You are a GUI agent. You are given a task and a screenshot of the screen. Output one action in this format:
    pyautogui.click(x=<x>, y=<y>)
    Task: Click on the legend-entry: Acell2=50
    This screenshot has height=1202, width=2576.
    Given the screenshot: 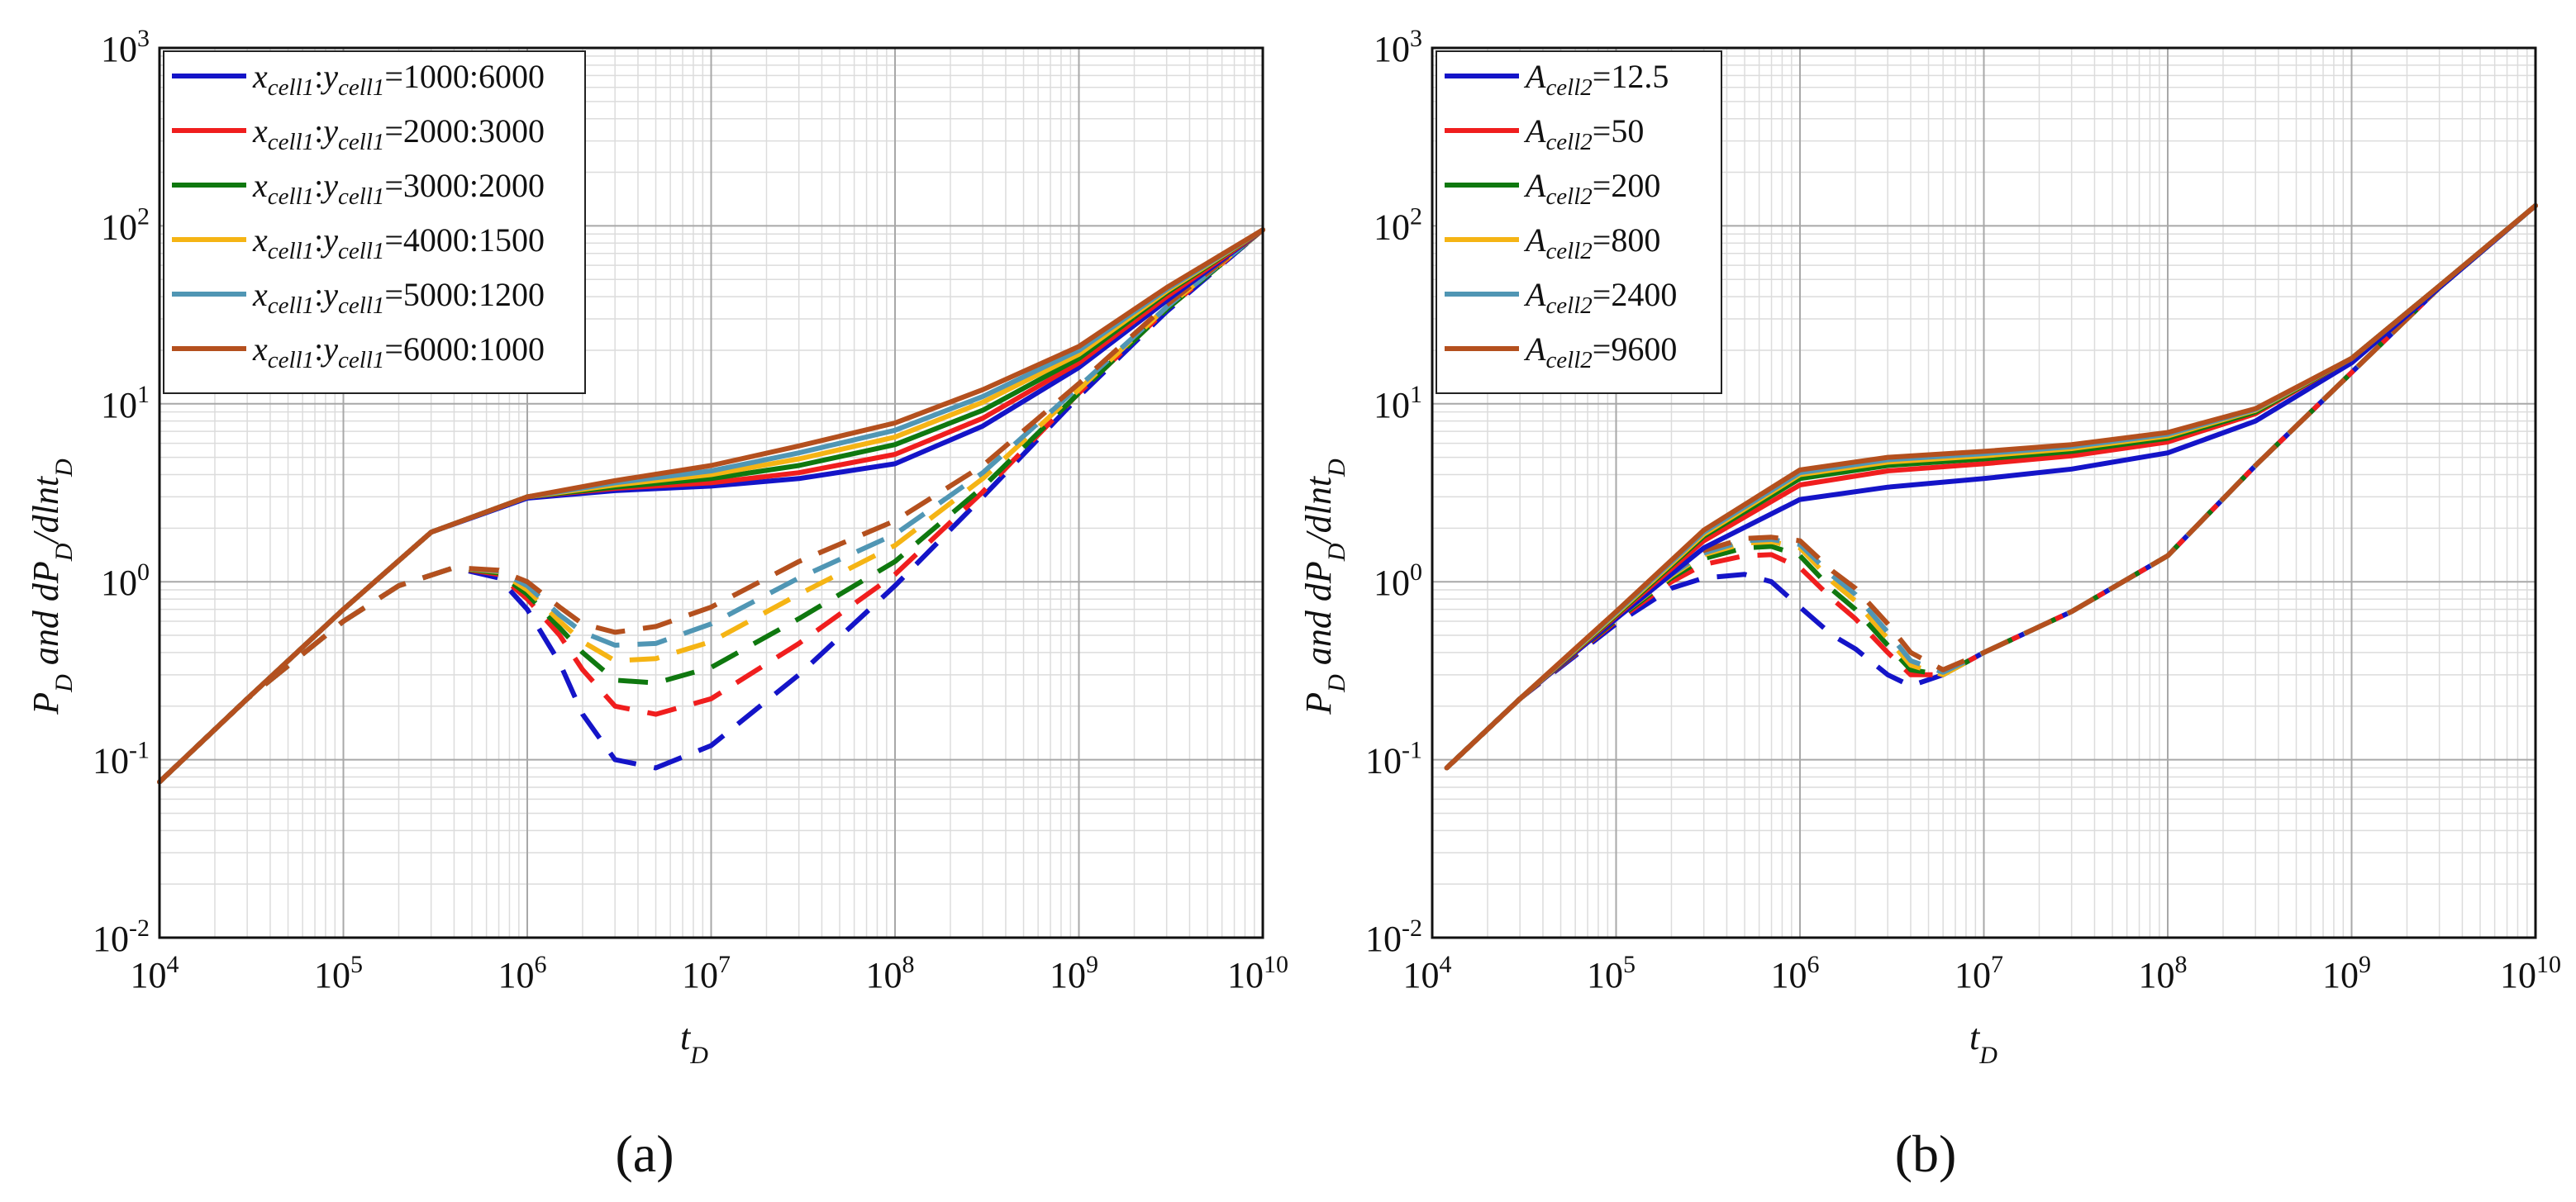 What is the action you would take?
    pyautogui.click(x=1584, y=133)
    